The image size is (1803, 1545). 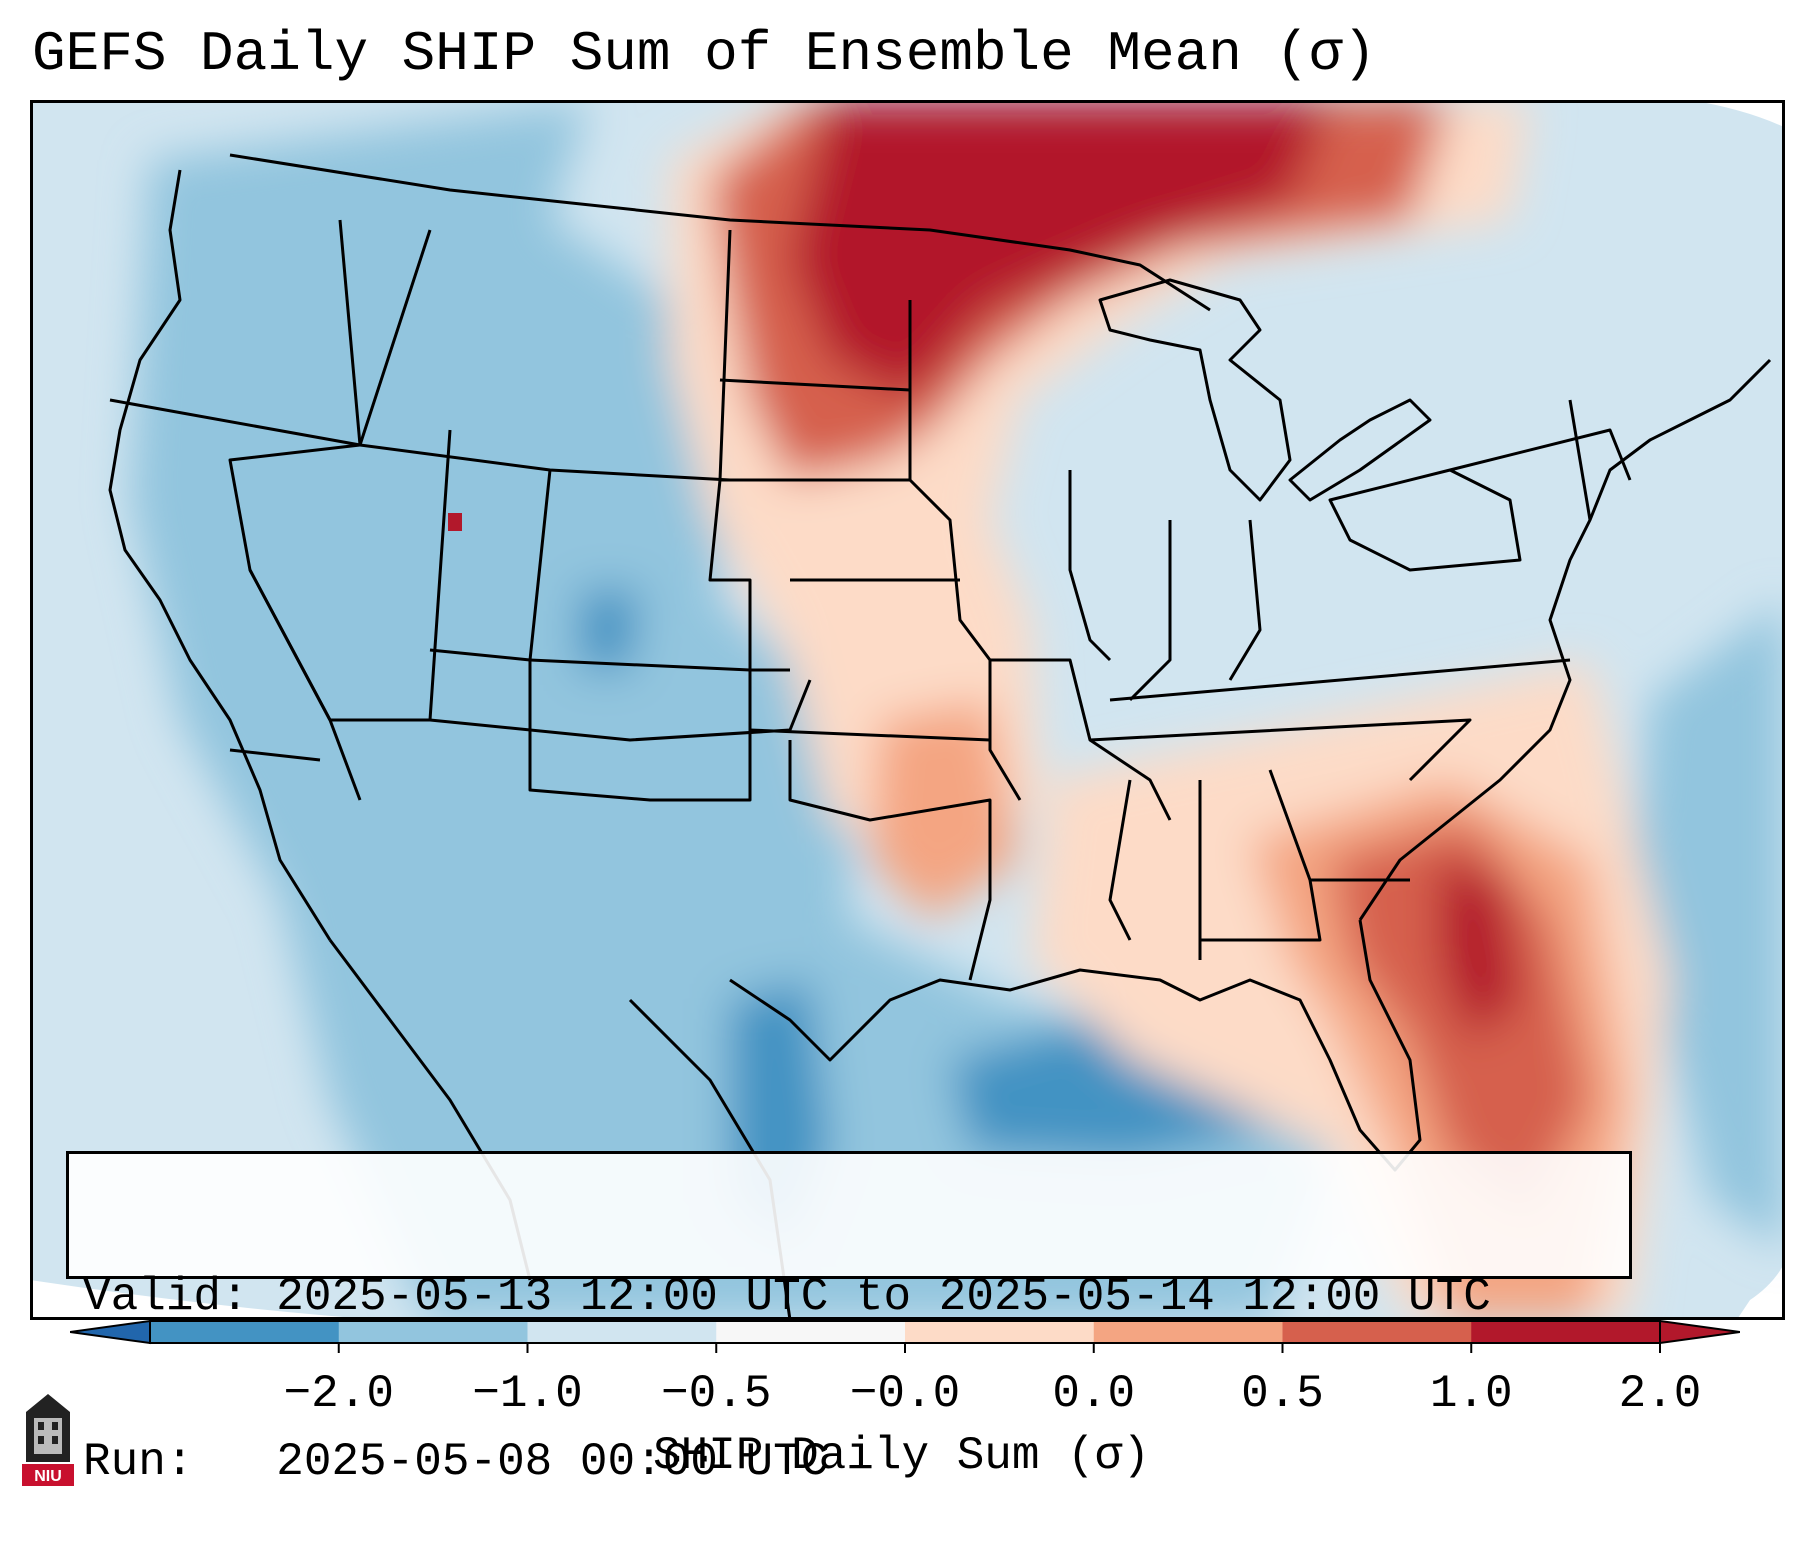 What do you see at coordinates (456, 1462) in the screenshot?
I see `run-time-text: Run: 2025-05-08 00:00 UTC` at bounding box center [456, 1462].